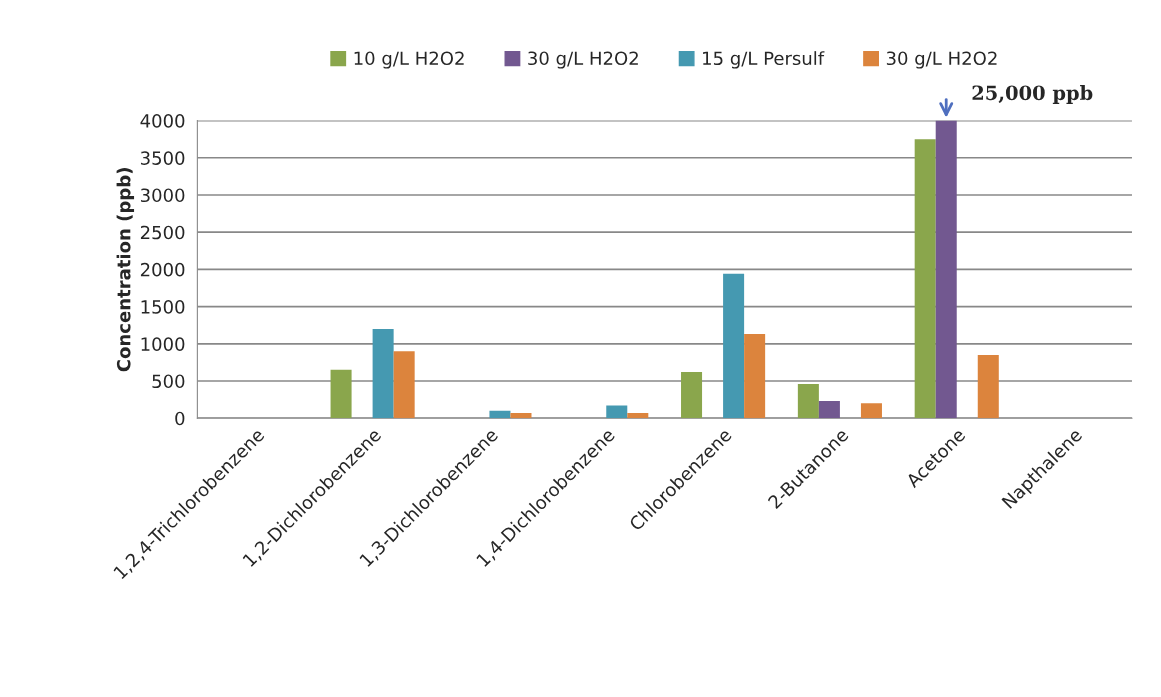 Image resolution: width=1161 pixels, height=697 pixels. Describe the element at coordinates (409, 60) in the screenshot. I see `legend-label: 10 g/L H2O2` at that location.